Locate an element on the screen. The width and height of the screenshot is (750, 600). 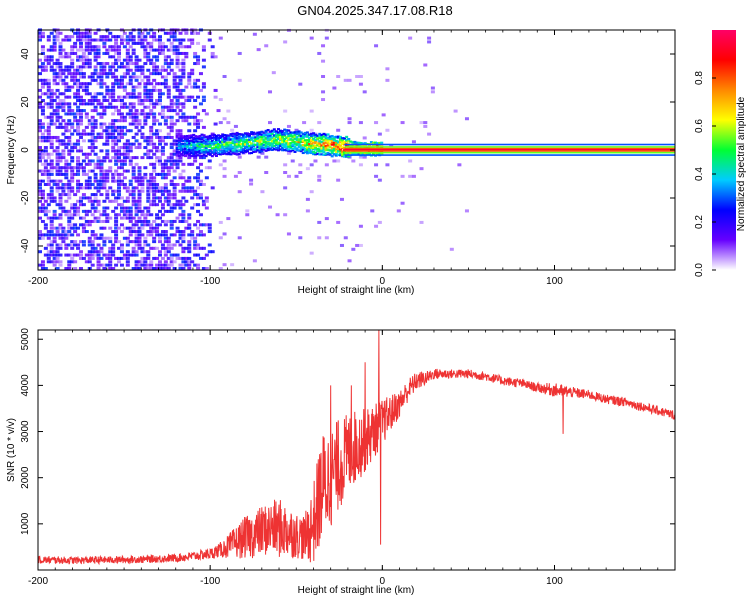
heatmap-steady-band is located at coordinates (509, 148).